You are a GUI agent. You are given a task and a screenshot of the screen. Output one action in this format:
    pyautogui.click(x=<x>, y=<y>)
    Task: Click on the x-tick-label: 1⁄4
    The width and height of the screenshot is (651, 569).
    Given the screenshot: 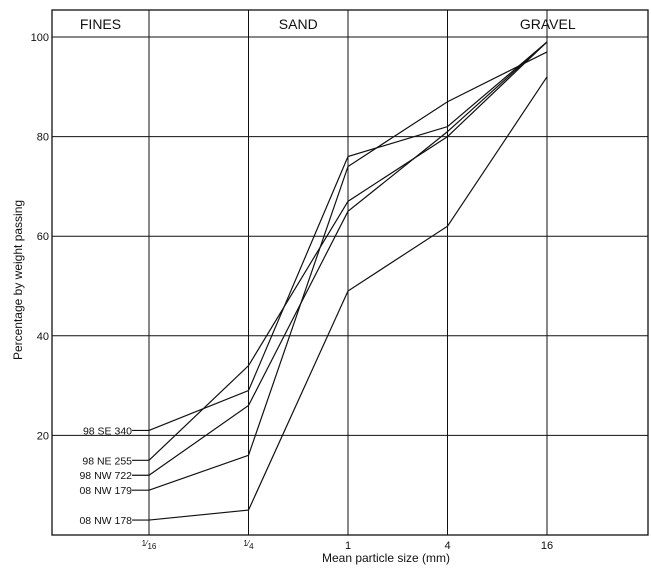 What is the action you would take?
    pyautogui.click(x=248, y=545)
    